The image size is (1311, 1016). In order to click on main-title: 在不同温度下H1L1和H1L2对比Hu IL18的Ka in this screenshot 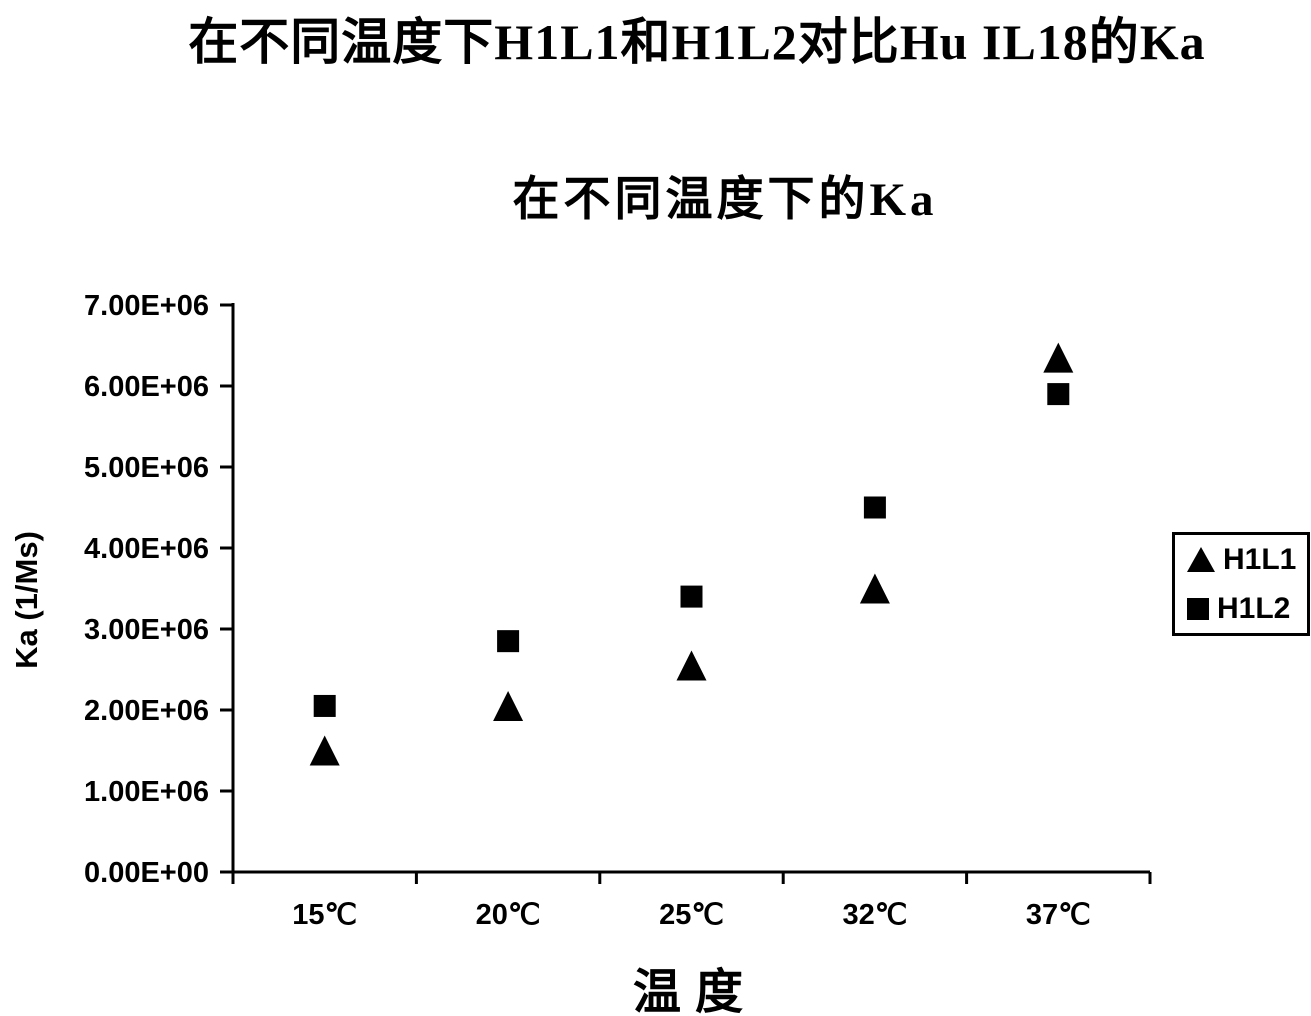, I will do `click(697, 42)`.